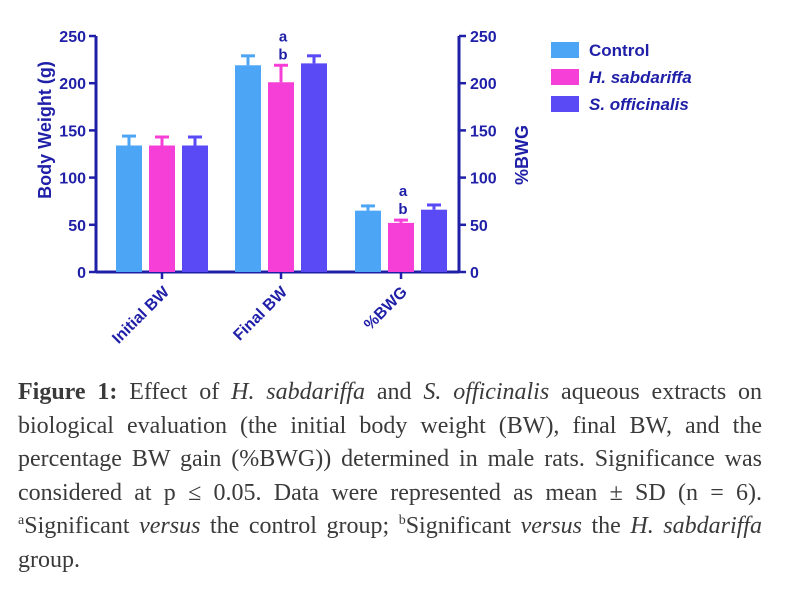 This screenshot has width=794, height=603. Describe the element at coordinates (72, 37) in the screenshot. I see `left-tick-label: 250` at that location.